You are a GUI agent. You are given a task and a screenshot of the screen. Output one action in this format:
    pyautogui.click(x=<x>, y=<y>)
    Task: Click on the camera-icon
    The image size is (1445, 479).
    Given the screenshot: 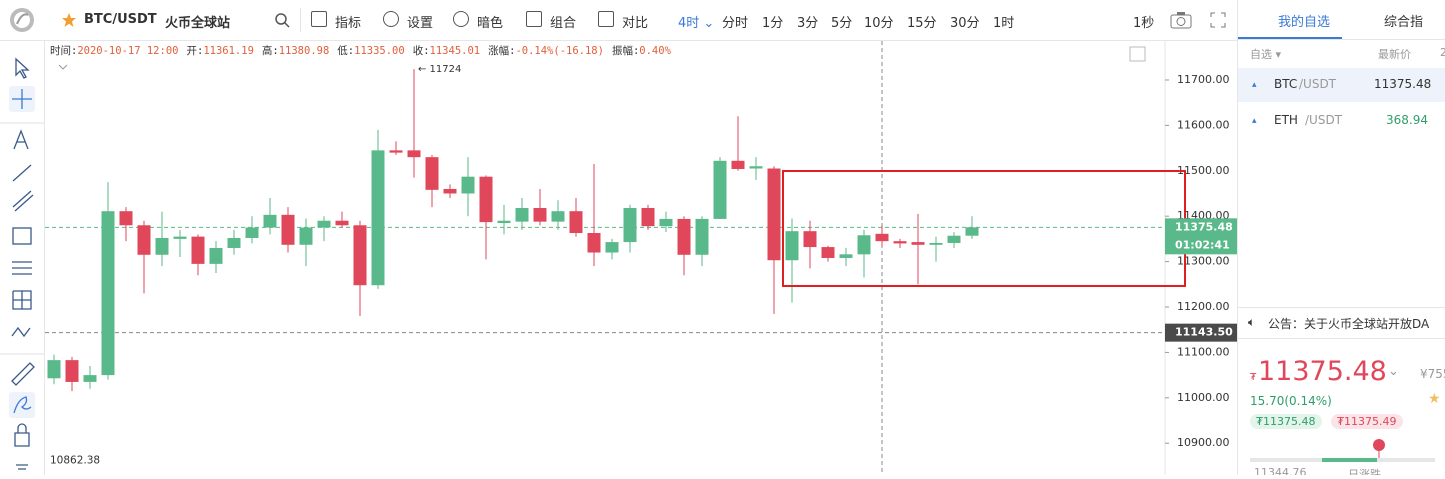 What is the action you would take?
    pyautogui.click(x=1181, y=20)
    